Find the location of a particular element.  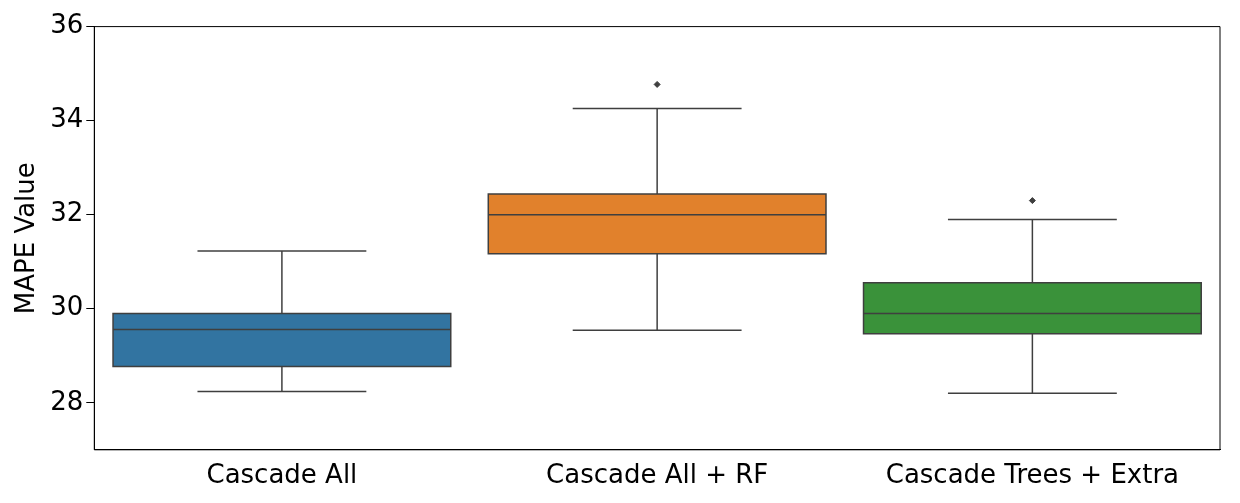

x-tick-label: Cascade All + RF is located at coordinates (657, 474).